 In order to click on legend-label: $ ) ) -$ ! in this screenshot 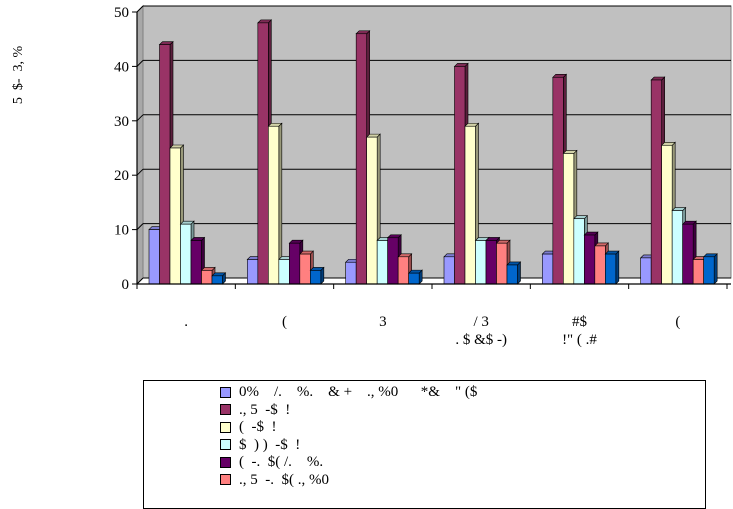, I will do `click(270, 444)`.